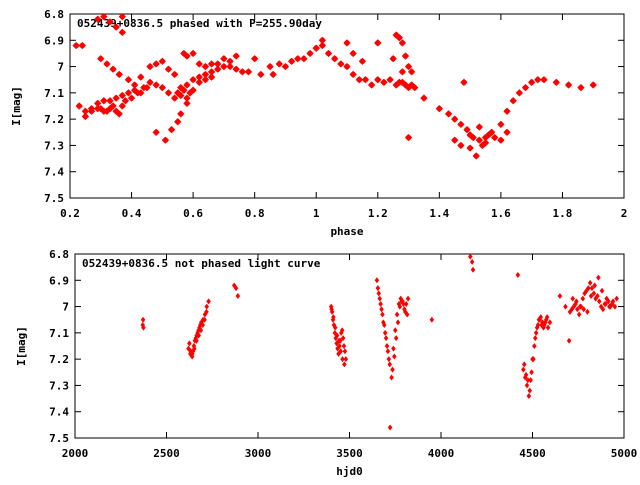 This screenshot has width=640, height=485. I want to click on phased-y-tick-label: 6.9, so click(54, 40).